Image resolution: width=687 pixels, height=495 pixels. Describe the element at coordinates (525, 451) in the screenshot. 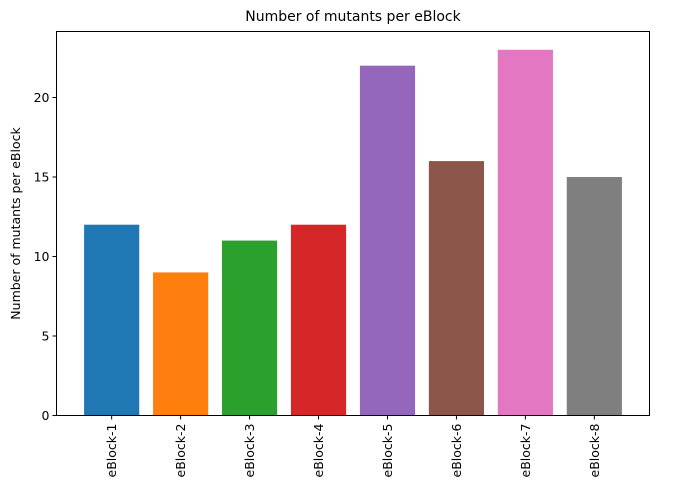

I see `x-tick-label: eBlock-7` at that location.